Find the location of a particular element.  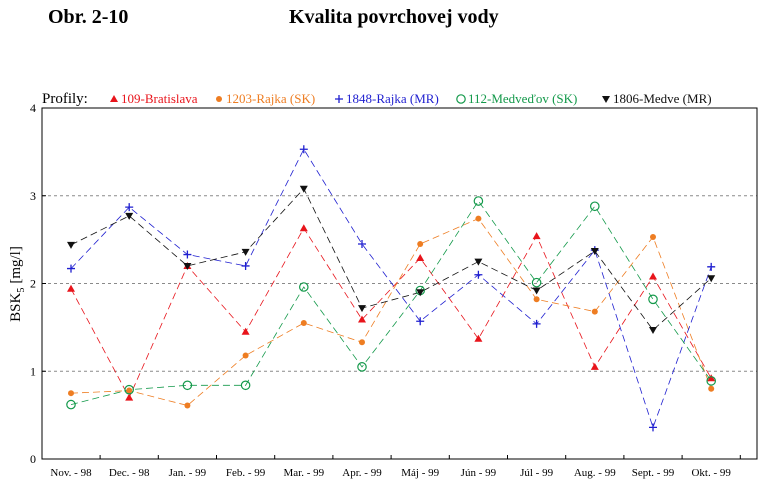

x-tick-label: Mar. - 99 is located at coordinates (303, 473).